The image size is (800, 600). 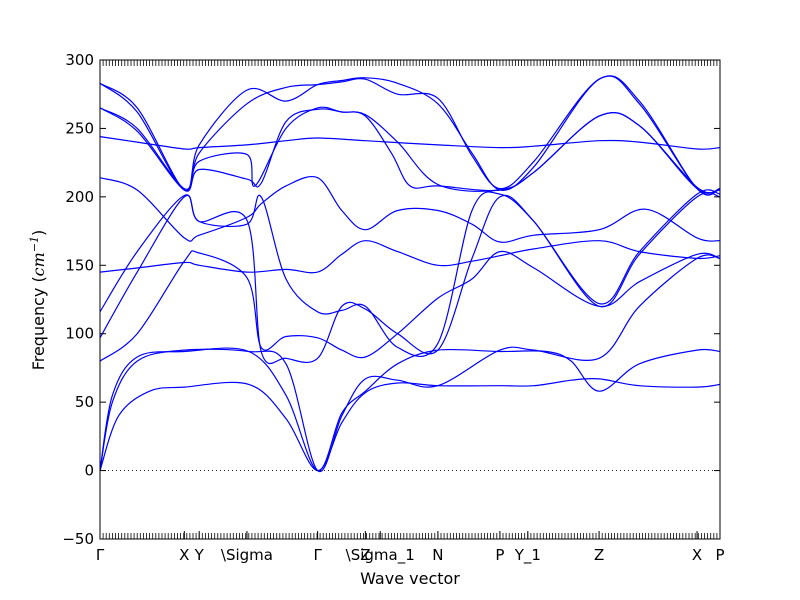 I want to click on x-tick-label: \Sigma, so click(x=247, y=555).